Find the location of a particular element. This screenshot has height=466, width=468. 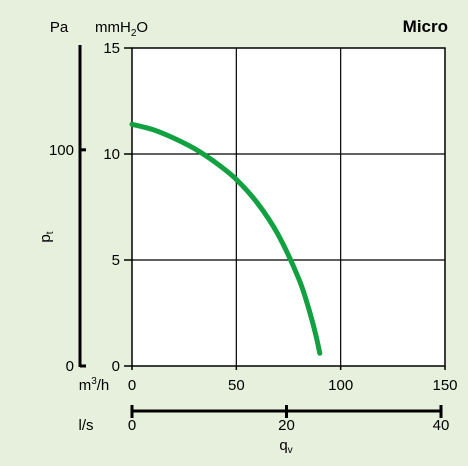

m3h-tick-label: 0 is located at coordinates (132, 385).